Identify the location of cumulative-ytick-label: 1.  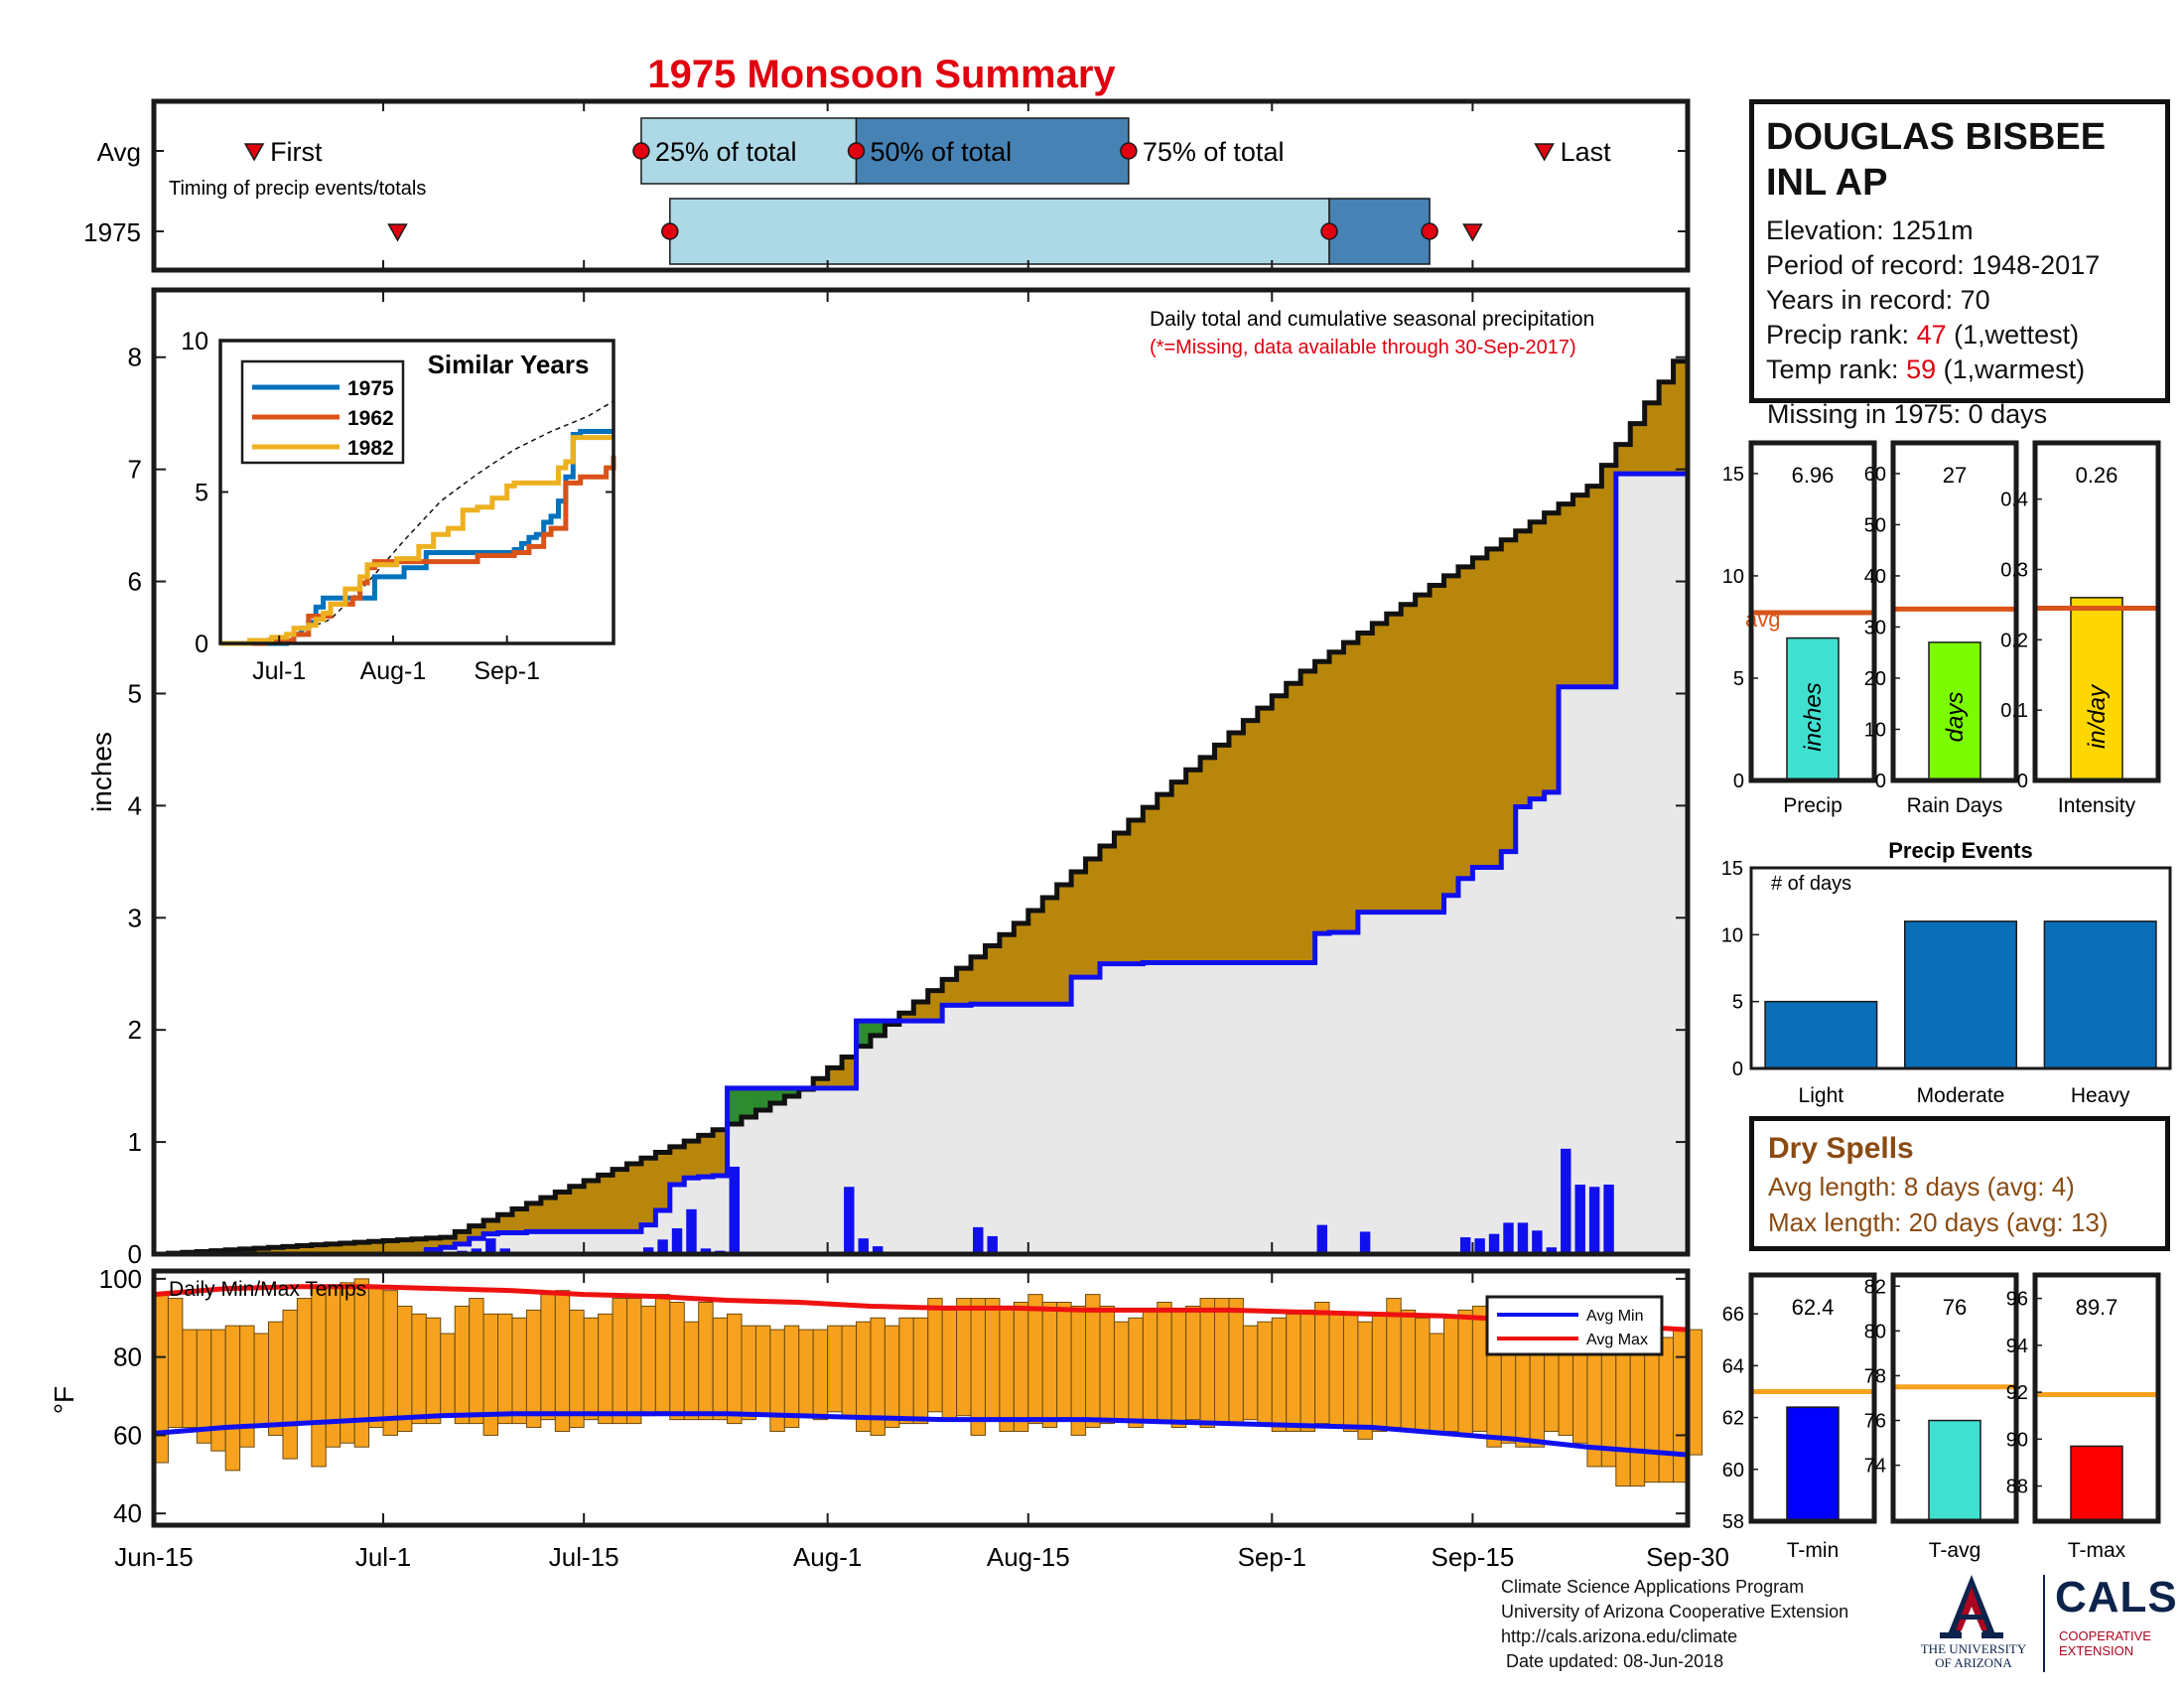
(135, 1142).